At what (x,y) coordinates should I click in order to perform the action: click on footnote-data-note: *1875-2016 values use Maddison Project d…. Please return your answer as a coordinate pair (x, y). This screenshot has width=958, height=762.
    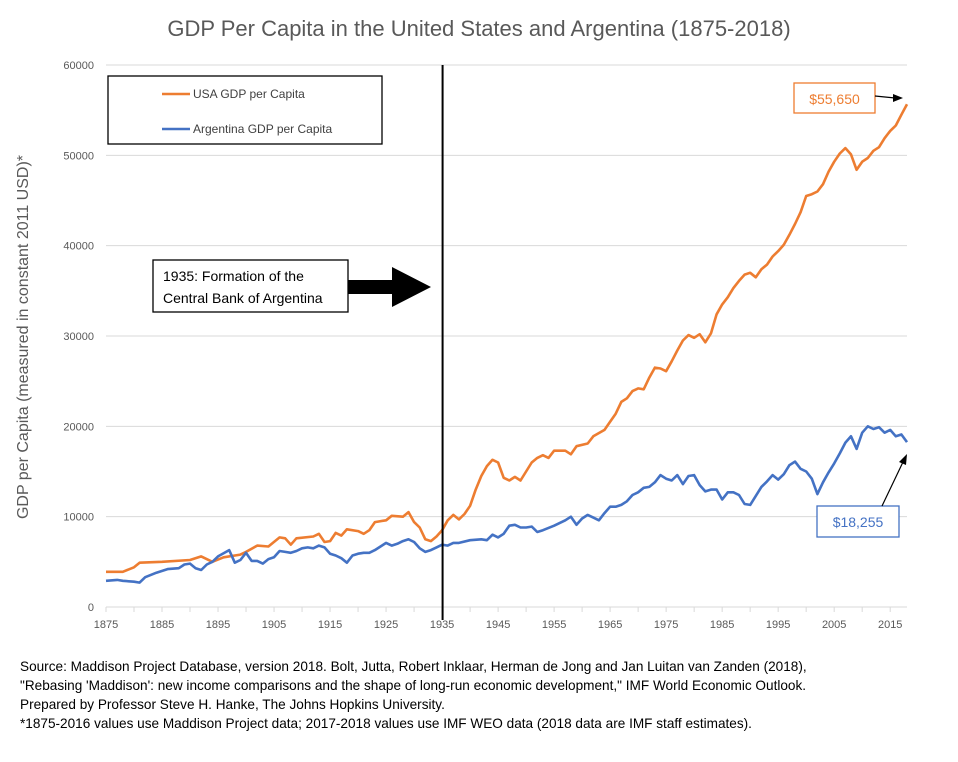
    Looking at the image, I should click on (386, 723).